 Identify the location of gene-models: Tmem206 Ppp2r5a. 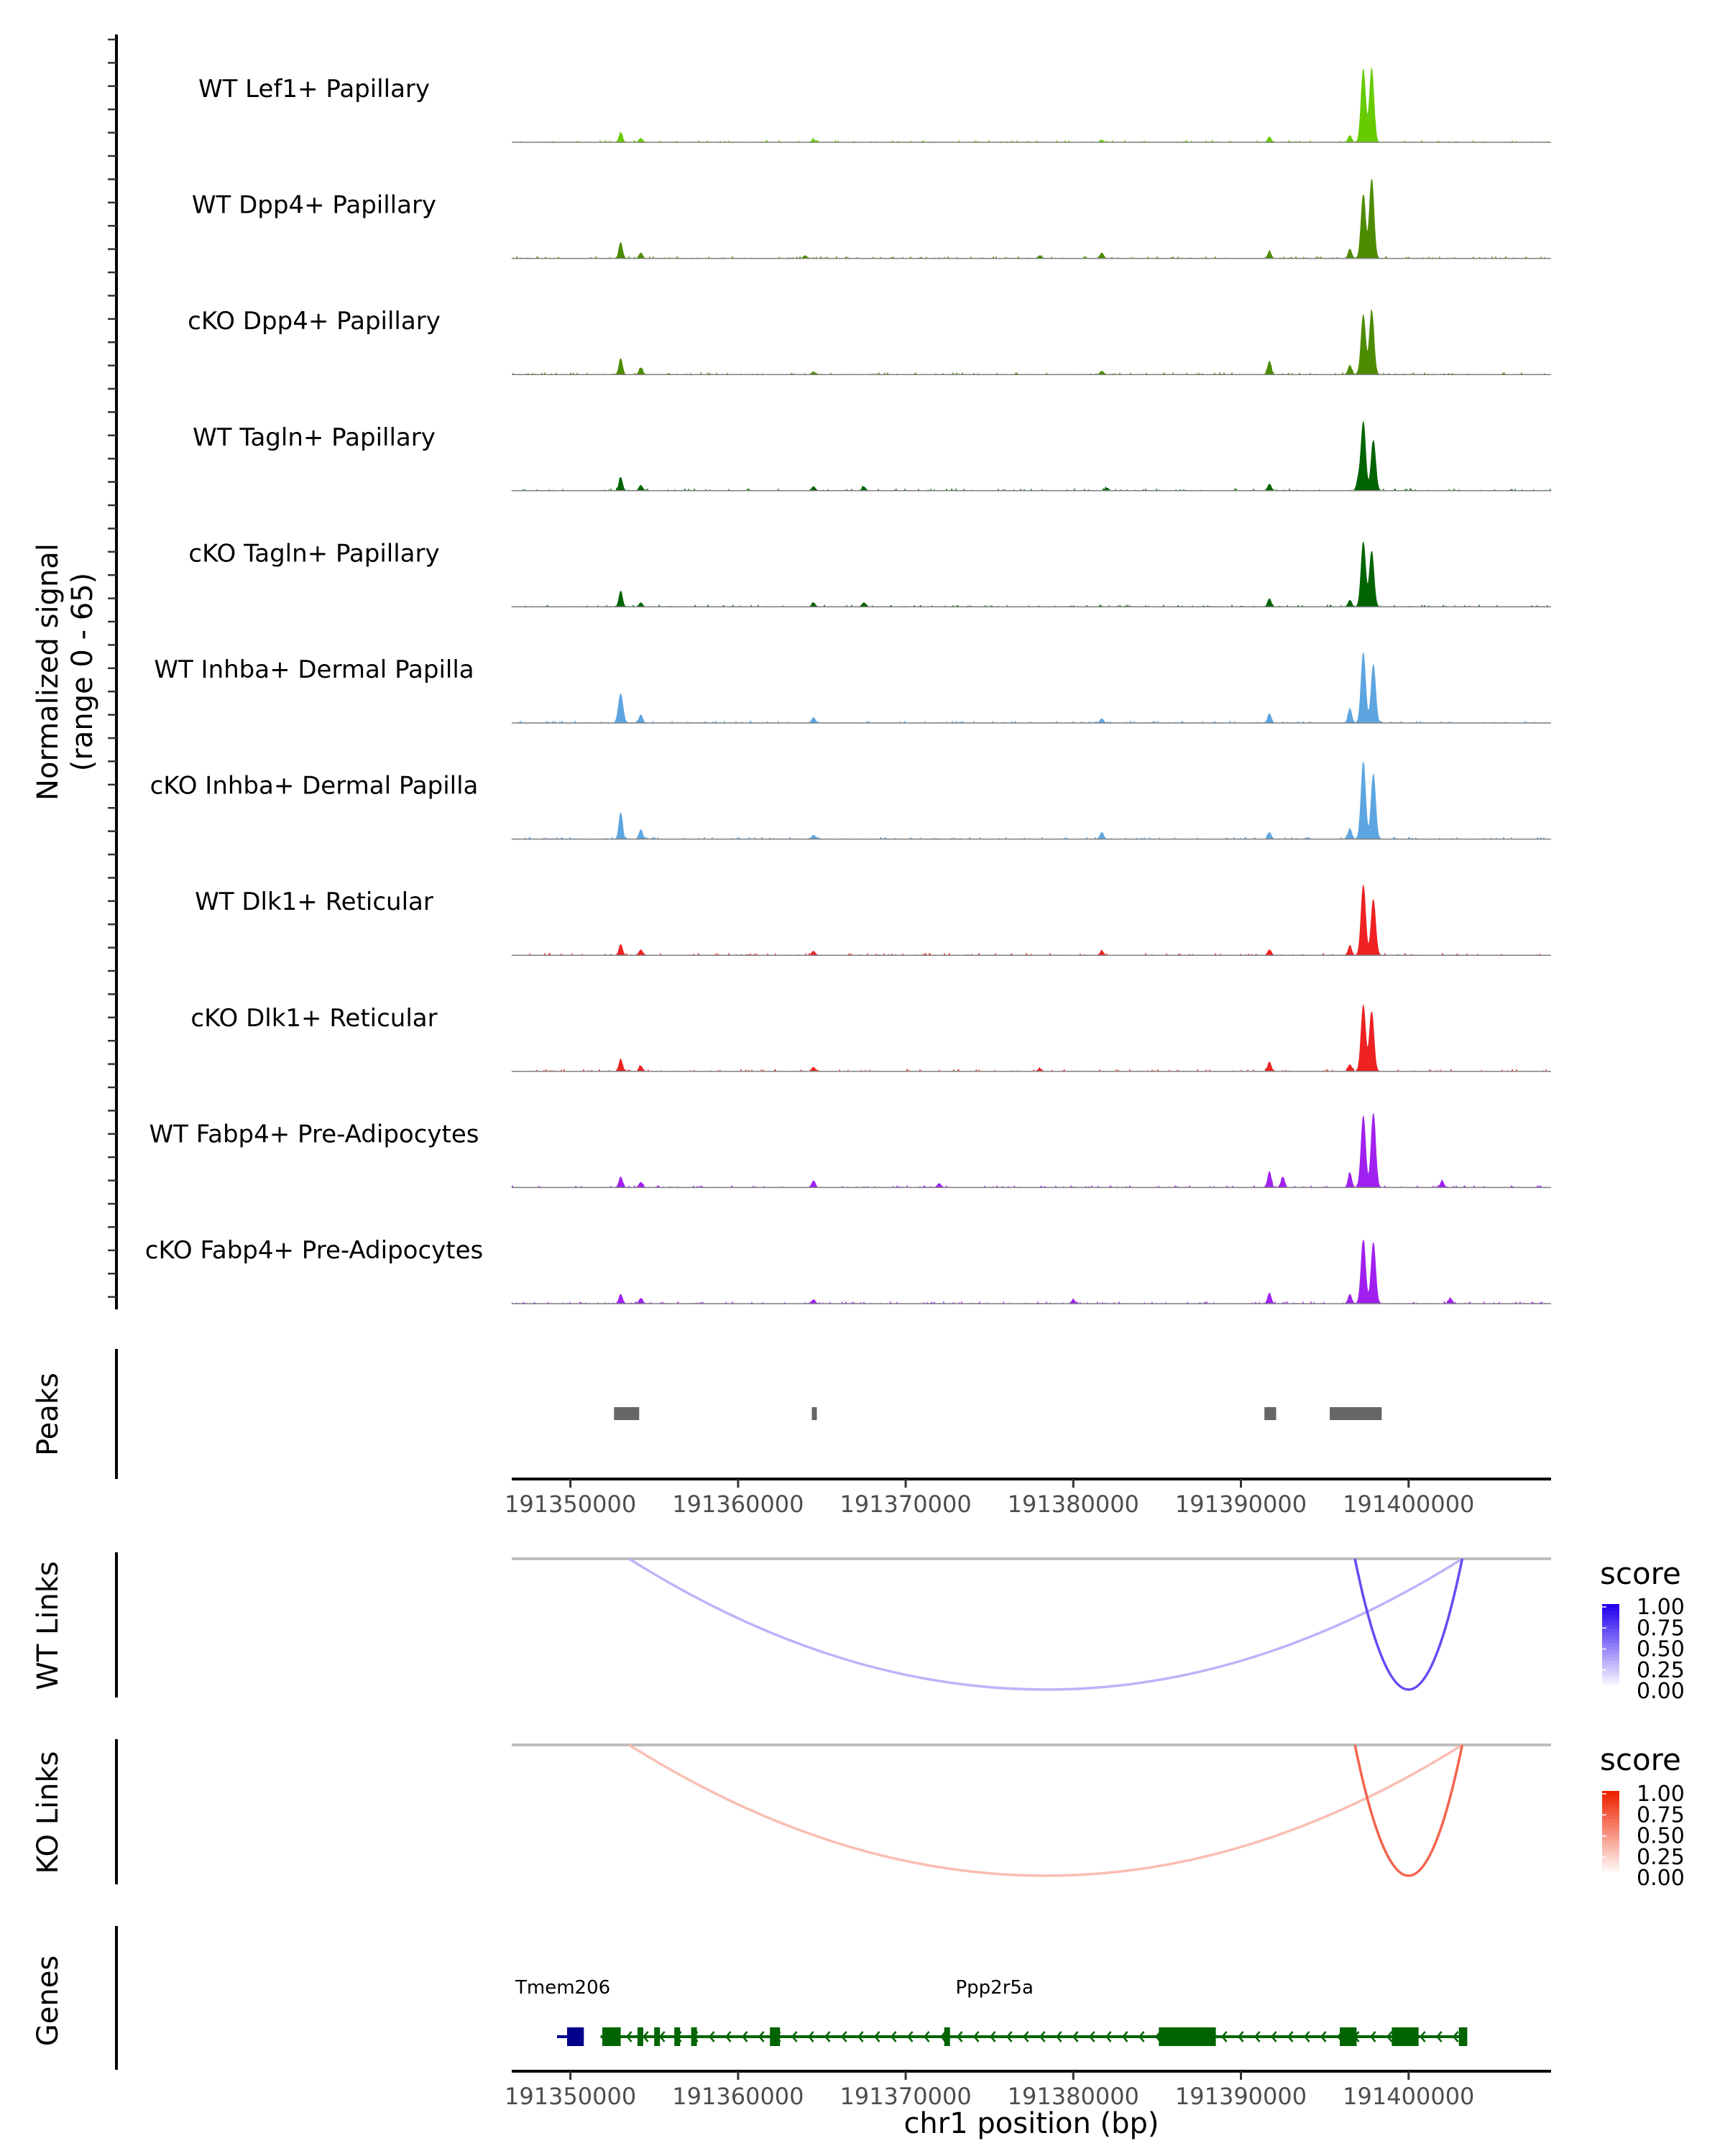
(991, 2011).